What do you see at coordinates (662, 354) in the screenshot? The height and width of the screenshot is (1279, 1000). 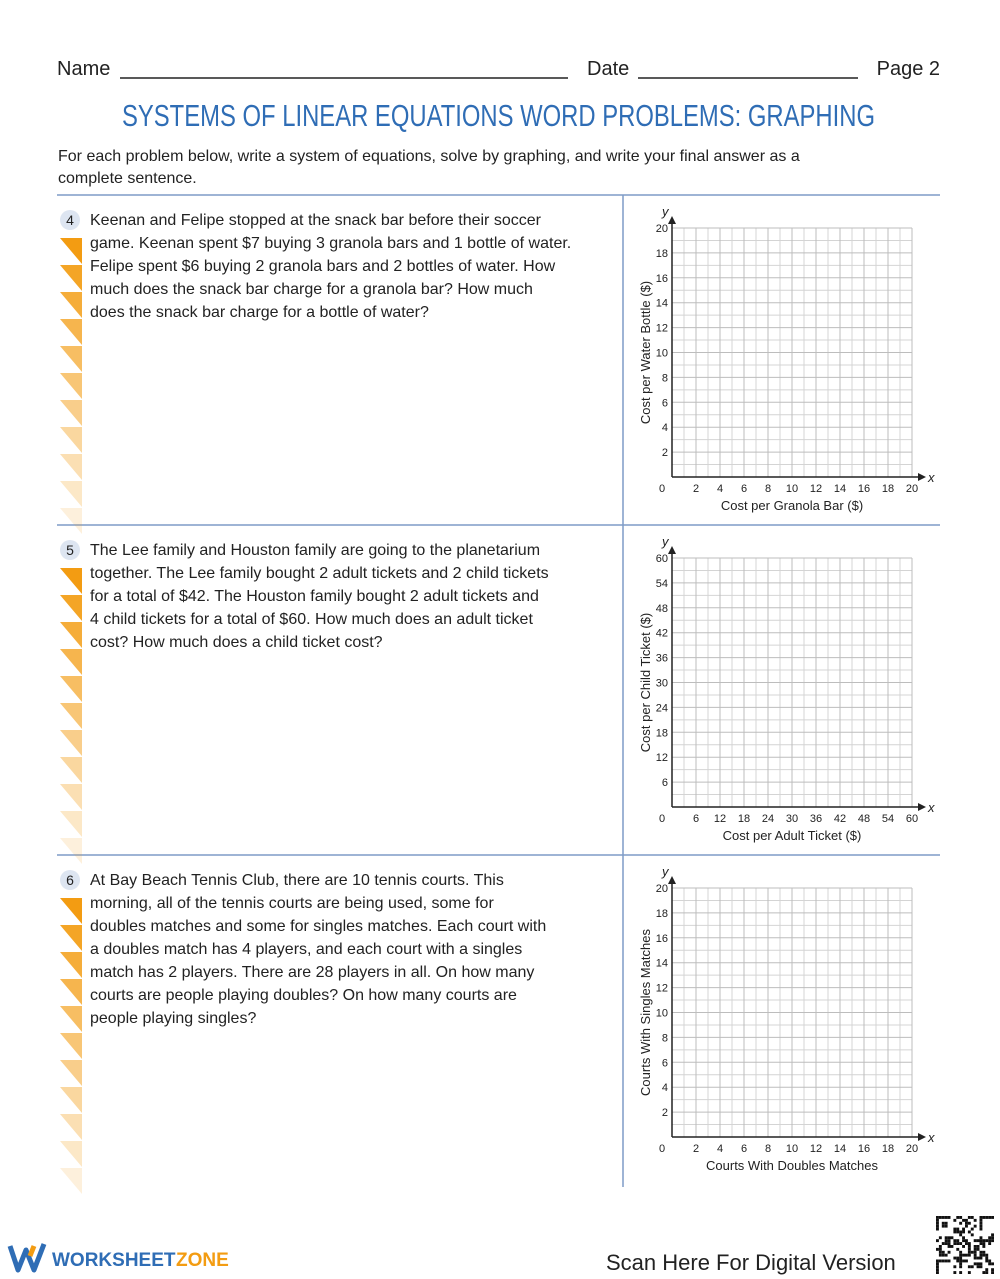 I see `y-tick-label: 10` at bounding box center [662, 354].